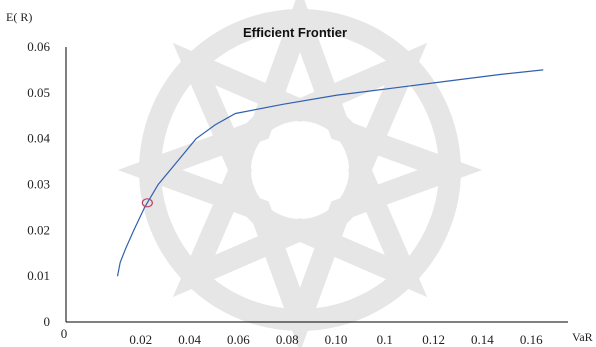 This screenshot has height=347, width=596. I want to click on y-tick-label: 0.05, so click(38, 92).